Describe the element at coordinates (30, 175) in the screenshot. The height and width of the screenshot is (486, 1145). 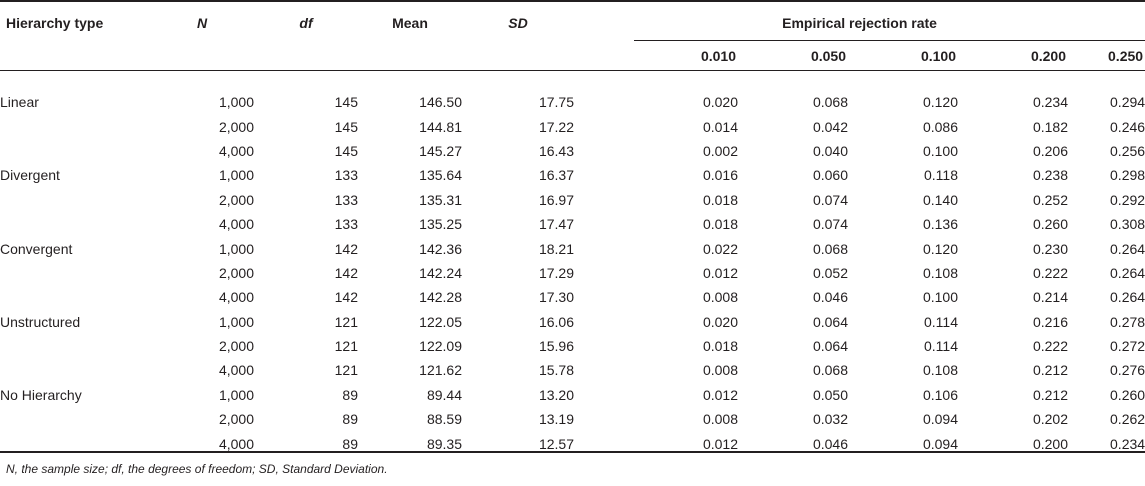
I see `hierarchy-type-cell: Divergent` at that location.